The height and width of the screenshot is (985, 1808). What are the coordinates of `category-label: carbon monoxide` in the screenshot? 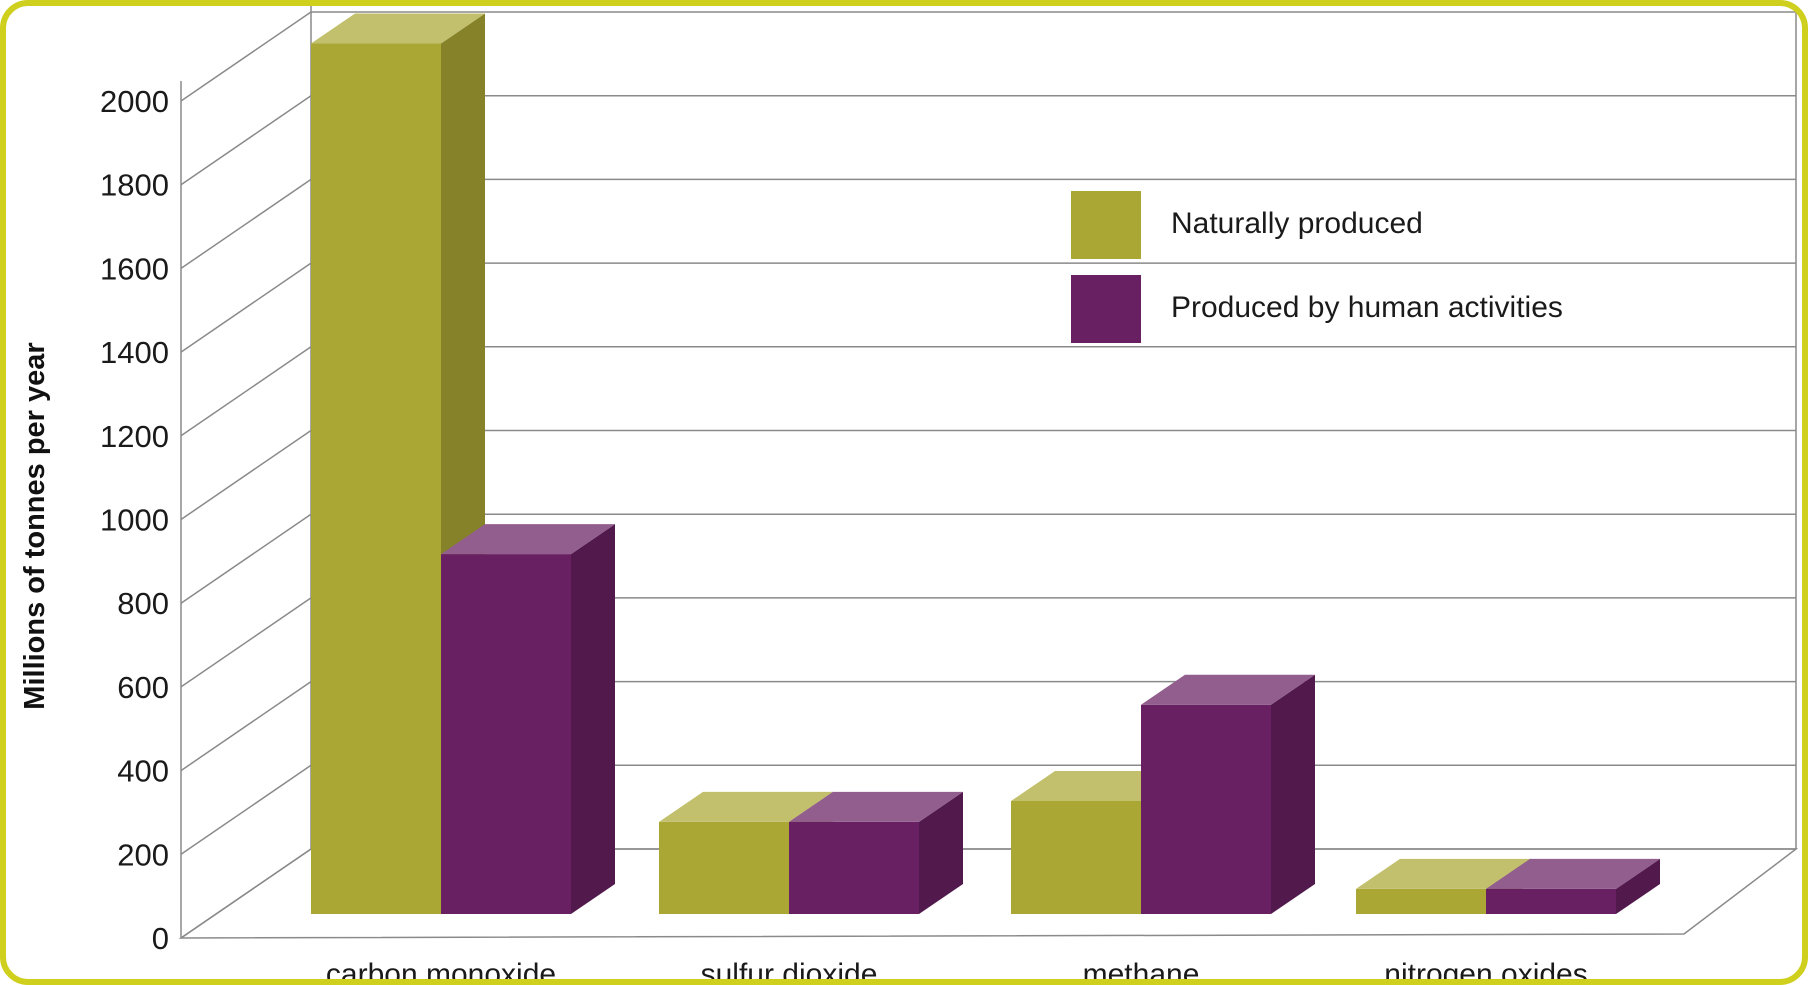 It's located at (441, 971).